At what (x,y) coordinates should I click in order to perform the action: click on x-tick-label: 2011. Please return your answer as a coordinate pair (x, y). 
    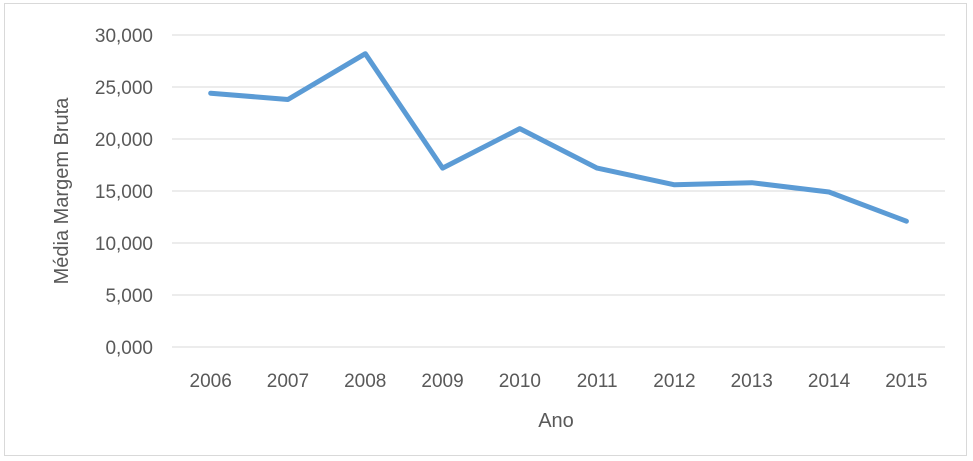
    Looking at the image, I should click on (597, 381).